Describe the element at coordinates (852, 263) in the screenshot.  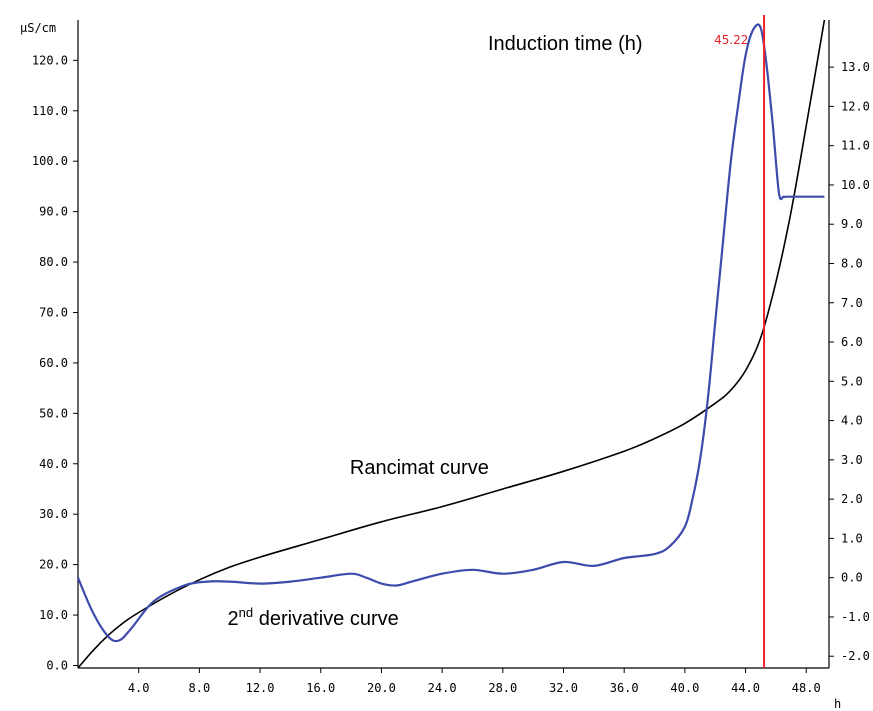
I see `right-y-tick-label: 8.0` at that location.